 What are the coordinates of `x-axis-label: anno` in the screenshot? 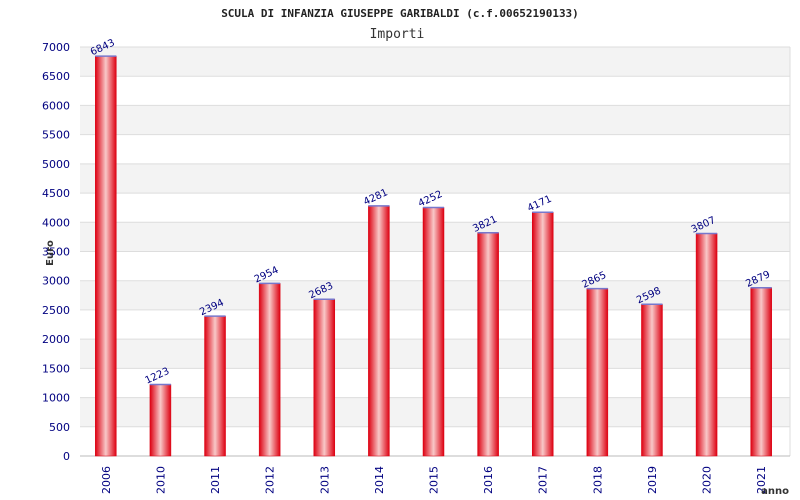 It's located at (775, 491).